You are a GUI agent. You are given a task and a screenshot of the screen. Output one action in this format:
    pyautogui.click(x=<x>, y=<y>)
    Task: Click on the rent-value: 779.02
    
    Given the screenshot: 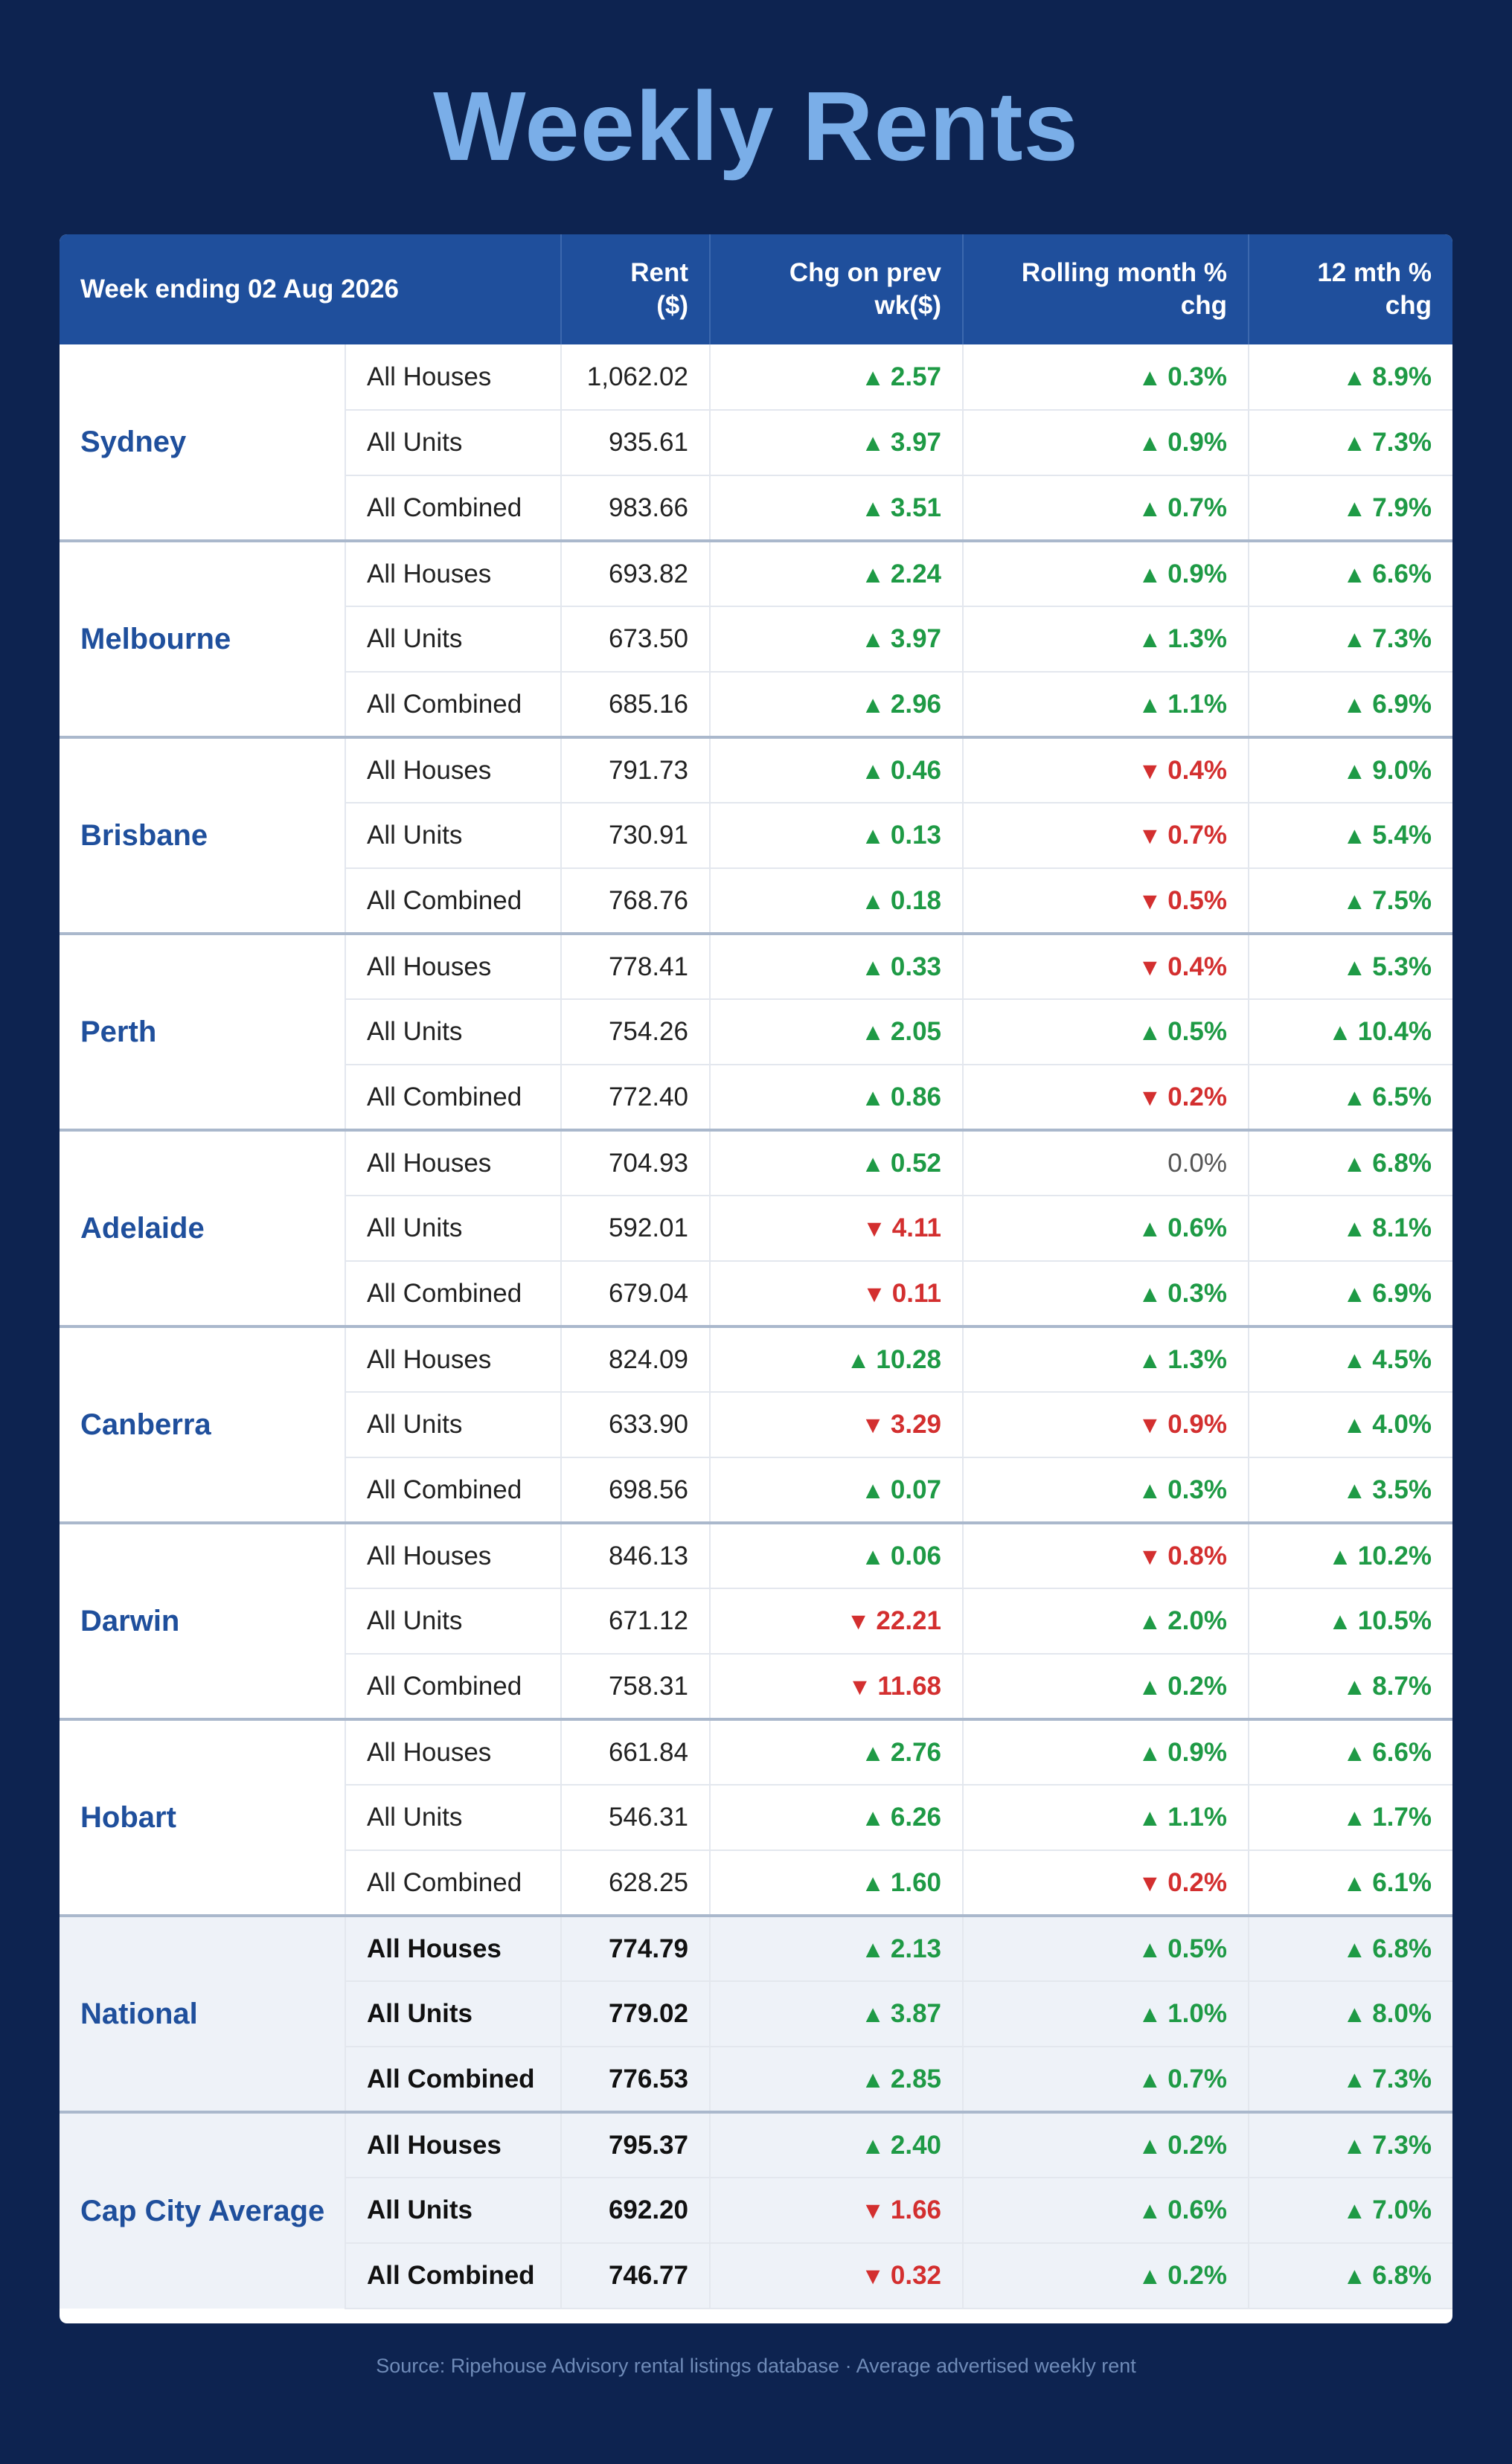 What is the action you would take?
    pyautogui.click(x=635, y=2014)
    